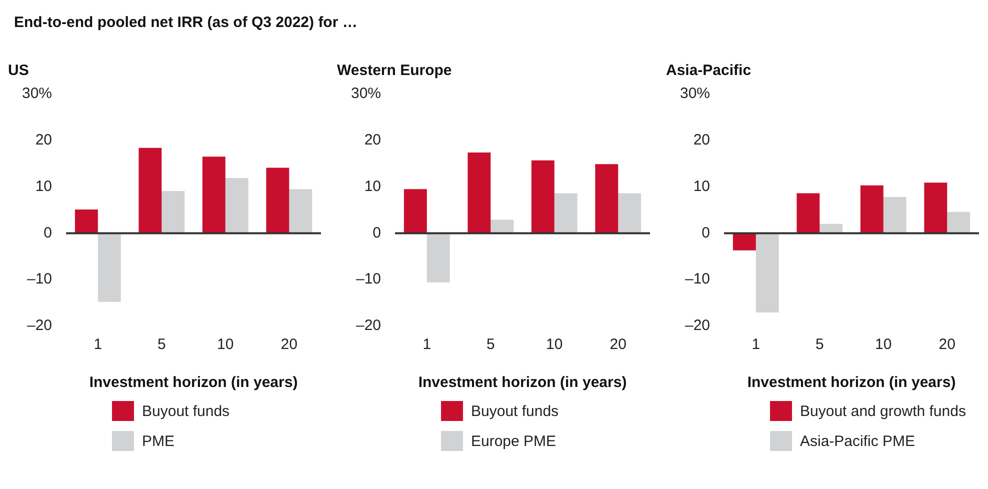 This screenshot has width=988, height=489. I want to click on legend-label: Asia-Pacific PME, so click(858, 441).